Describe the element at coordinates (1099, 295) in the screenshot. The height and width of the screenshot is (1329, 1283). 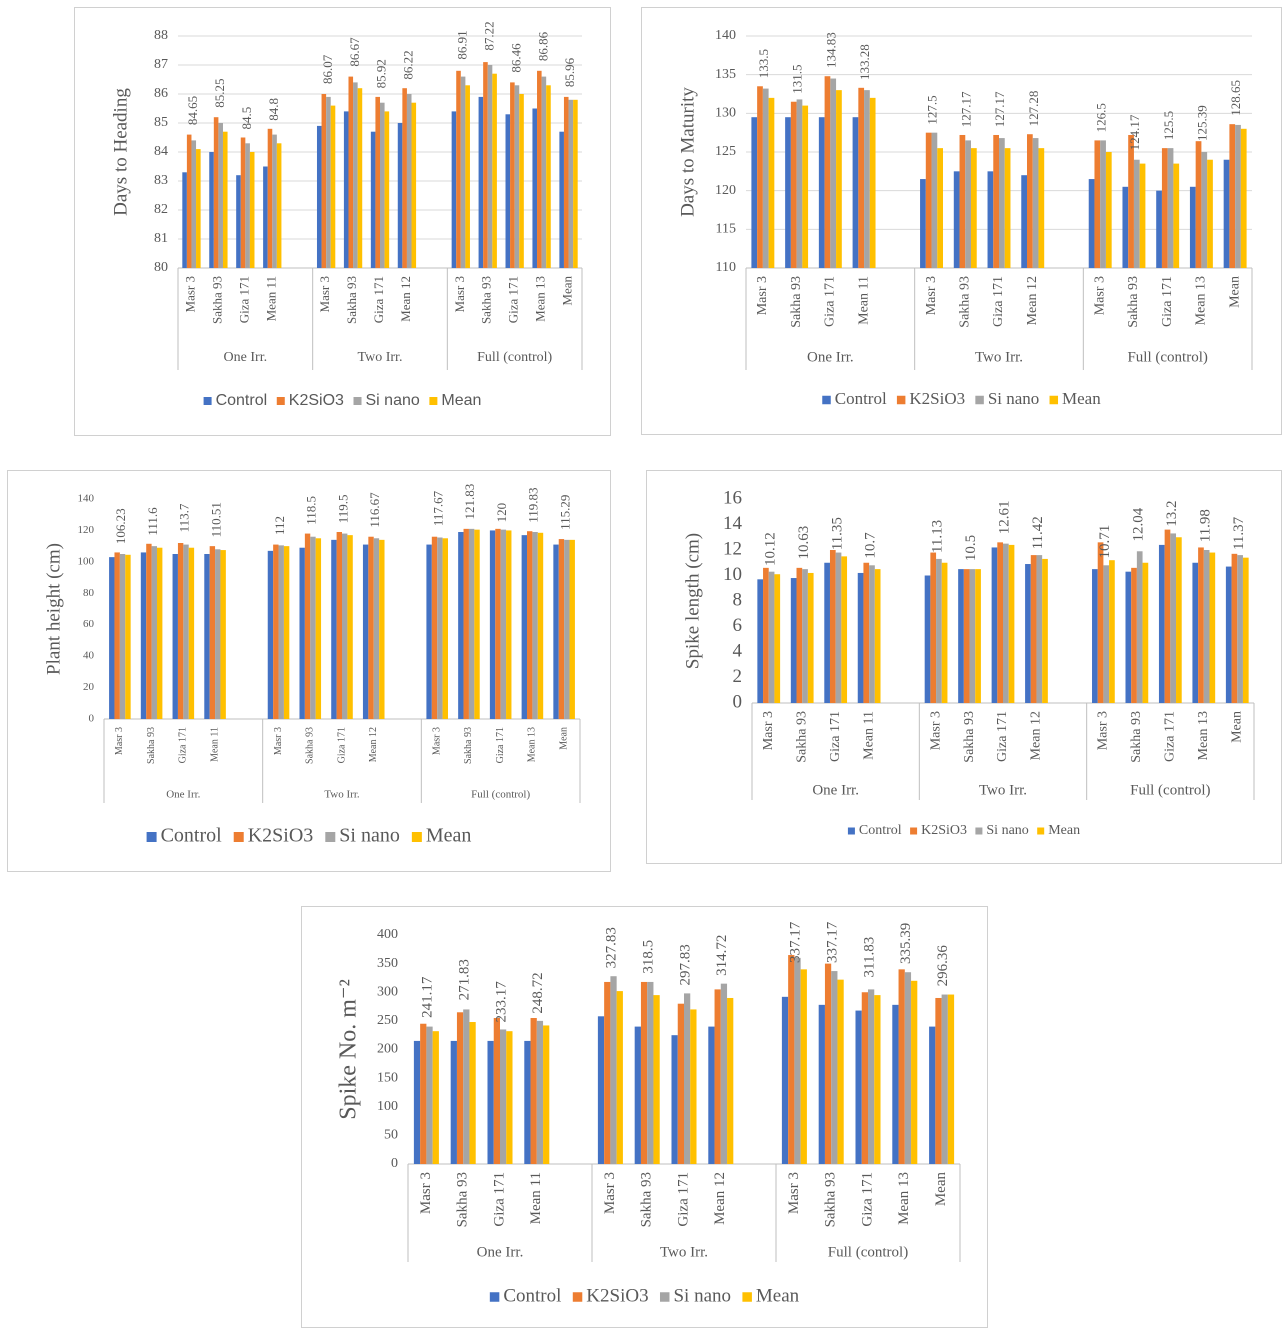
I see `x-tick-label: Masr 3` at that location.